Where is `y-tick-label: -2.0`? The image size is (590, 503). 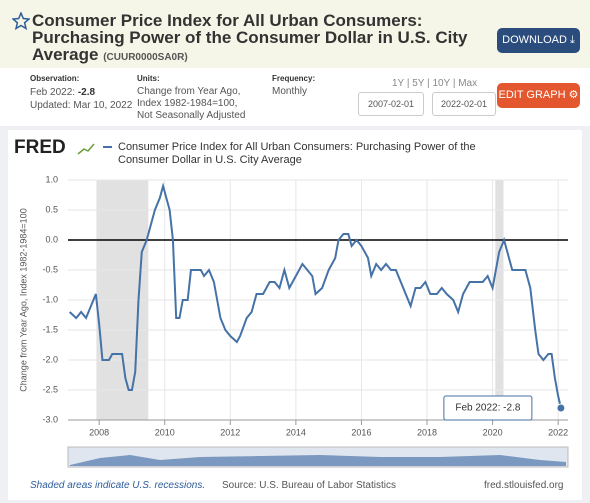
y-tick-label: -2.0 is located at coordinates (50, 359).